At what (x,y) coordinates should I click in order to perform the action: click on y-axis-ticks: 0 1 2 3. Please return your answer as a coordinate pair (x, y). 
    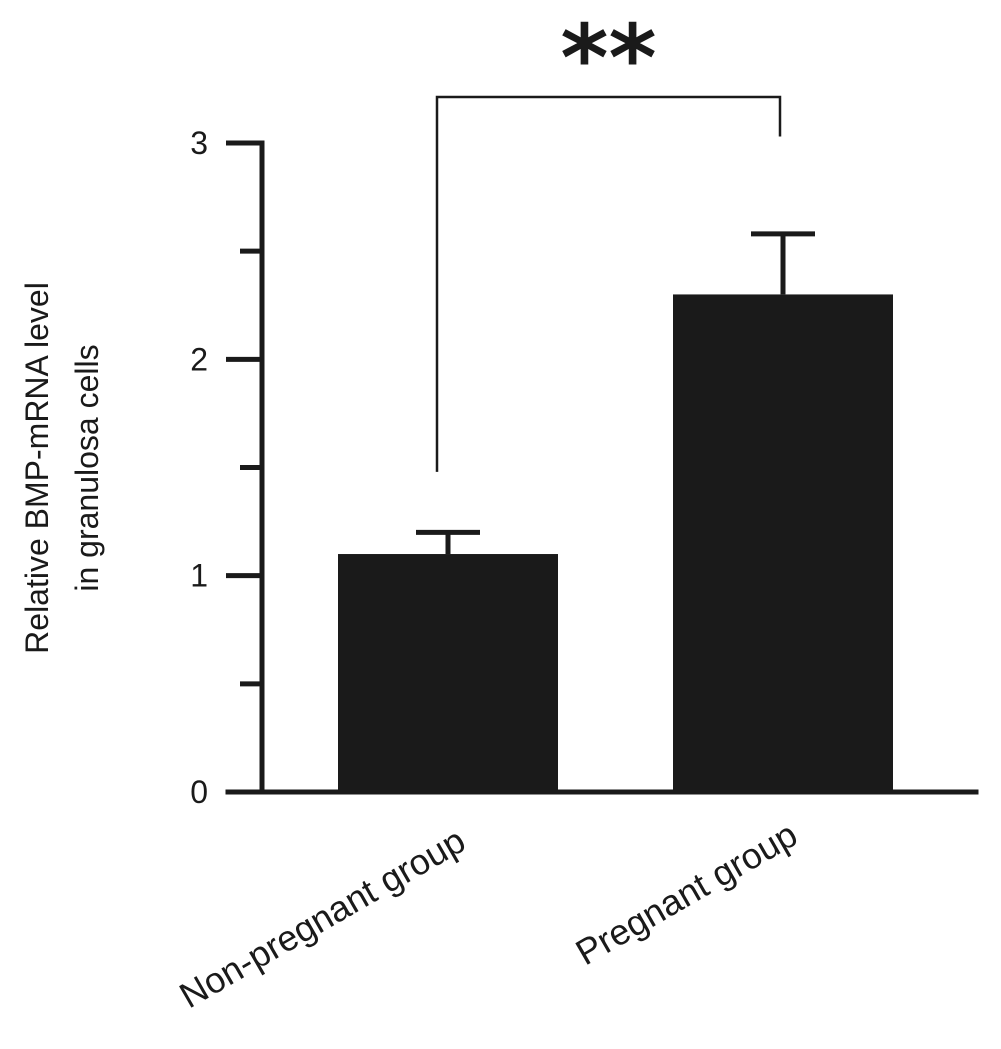
    Looking at the image, I should click on (226, 467).